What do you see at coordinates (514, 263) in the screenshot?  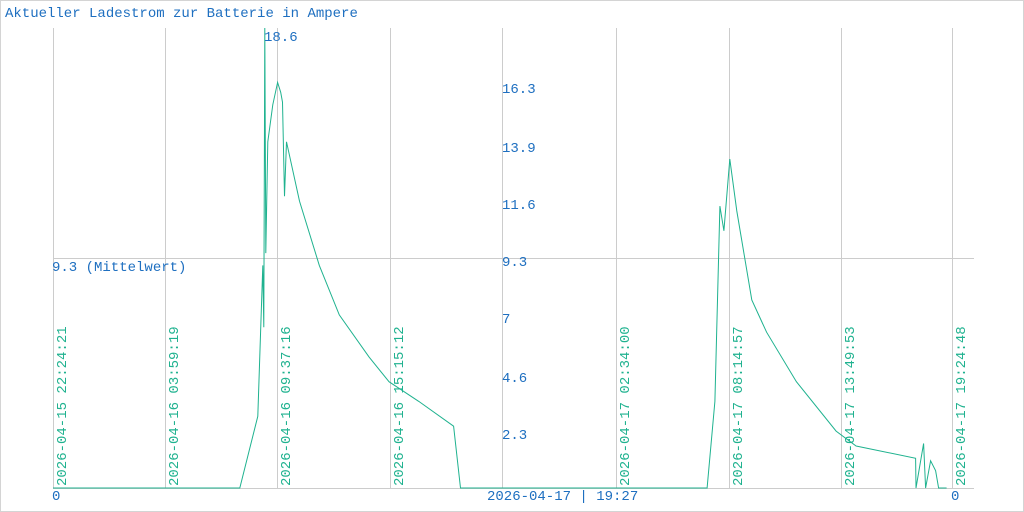 I see `y-tick-label: 9.3` at bounding box center [514, 263].